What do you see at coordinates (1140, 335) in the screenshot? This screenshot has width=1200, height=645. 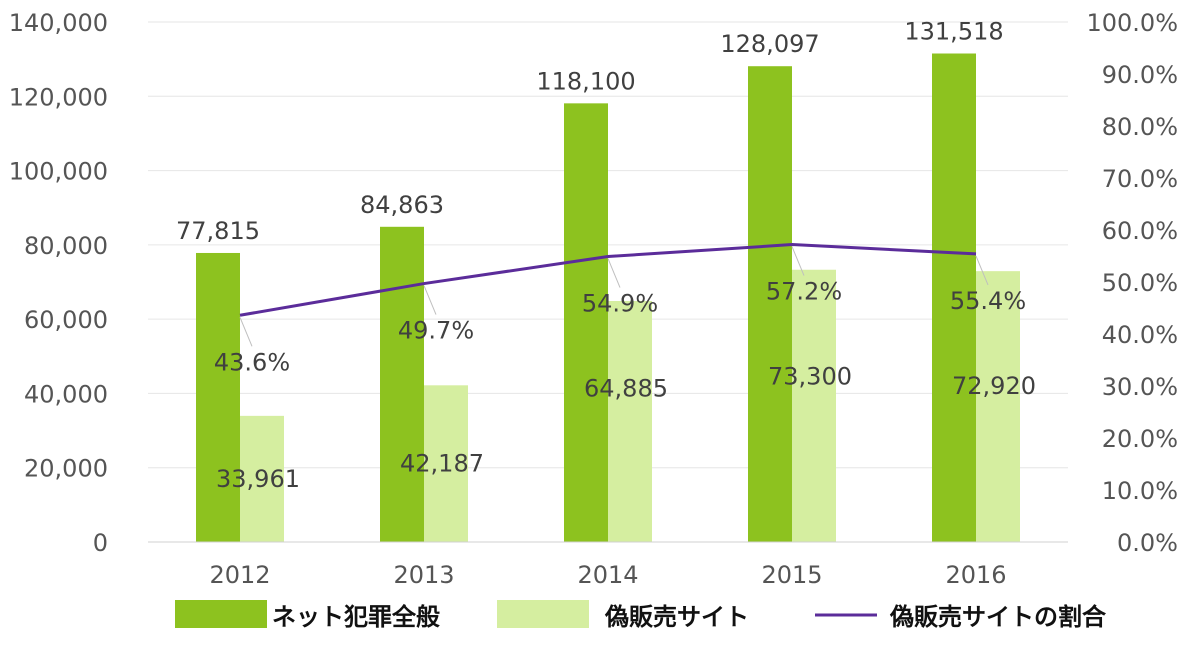 I see `y-right-tick-label: 40.0%` at bounding box center [1140, 335].